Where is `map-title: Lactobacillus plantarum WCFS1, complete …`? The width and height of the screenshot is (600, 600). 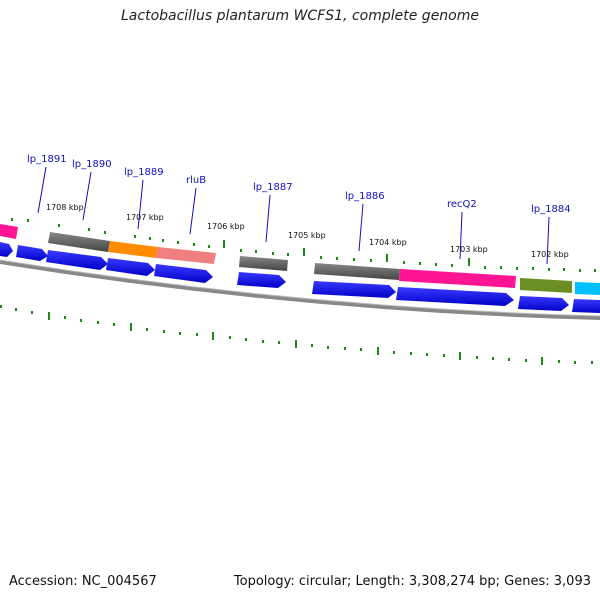 map-title: Lactobacillus plantarum WCFS1, complete … is located at coordinates (300, 16).